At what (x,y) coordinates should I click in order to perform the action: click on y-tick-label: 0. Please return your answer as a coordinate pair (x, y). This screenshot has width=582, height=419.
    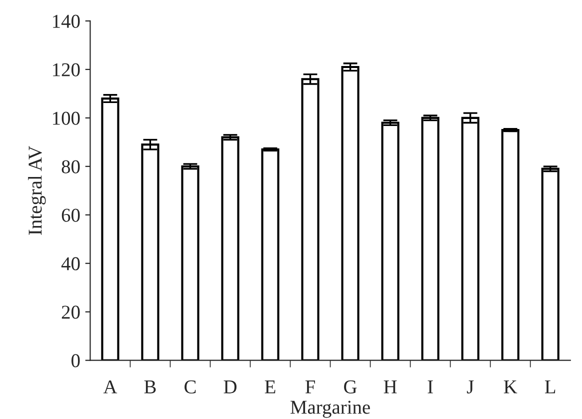
    Looking at the image, I should click on (76, 361).